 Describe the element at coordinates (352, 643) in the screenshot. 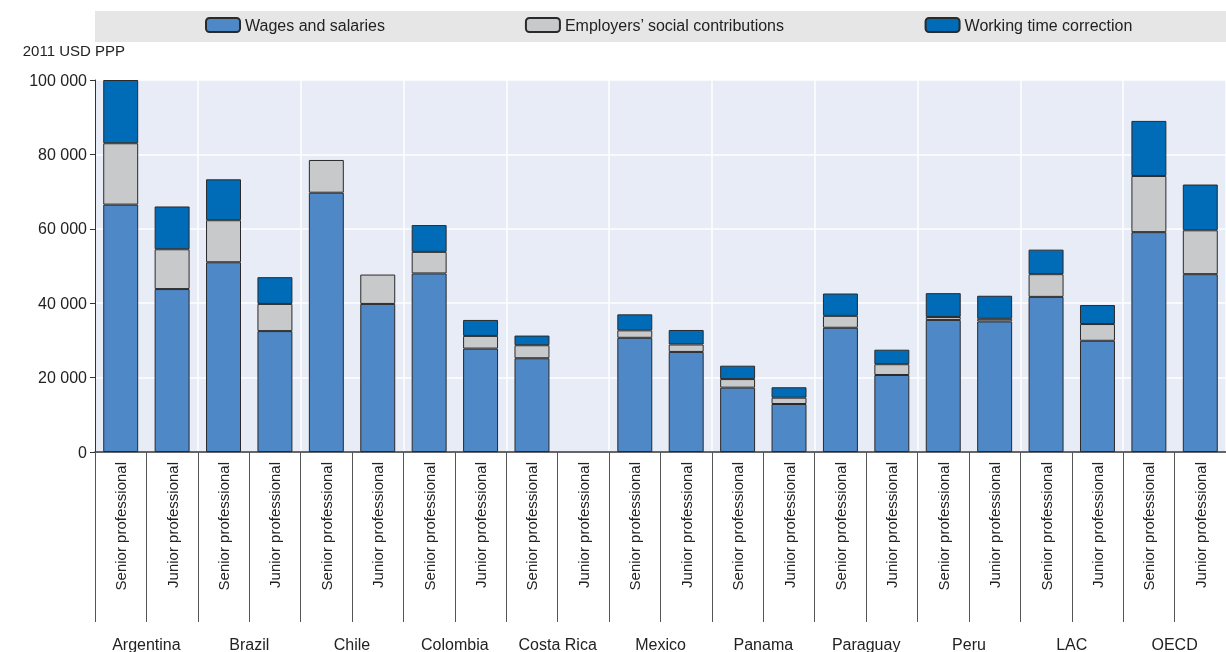

I see `text: Chile` at that location.